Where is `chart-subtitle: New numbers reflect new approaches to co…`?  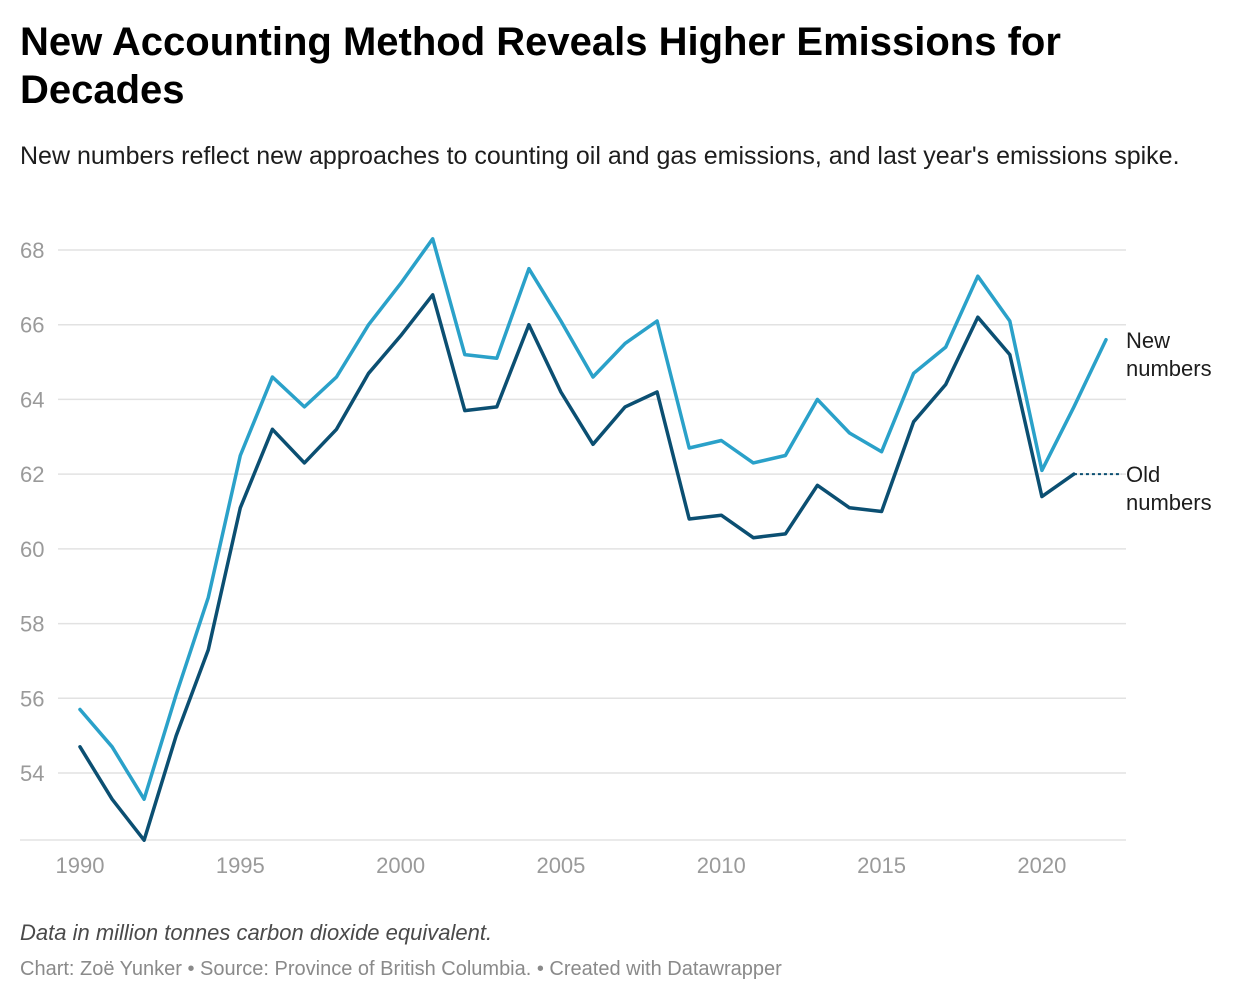
chart-subtitle: New numbers reflect new approaches to co… is located at coordinates (600, 156).